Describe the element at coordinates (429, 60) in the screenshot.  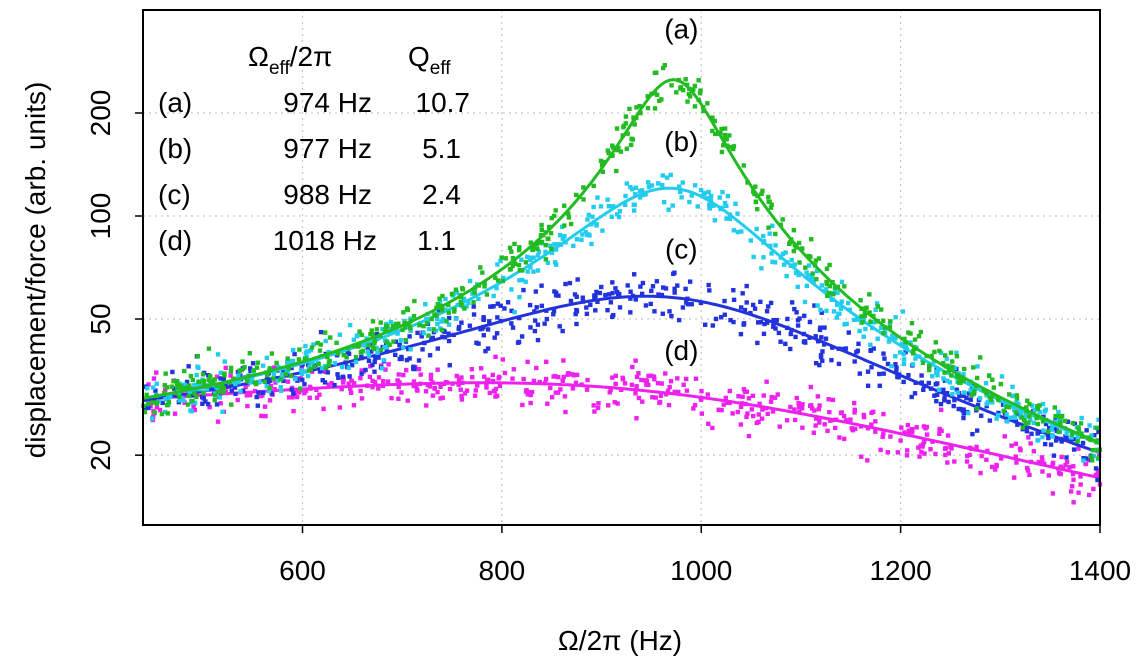
I see `legend-header-q: Qeff` at that location.